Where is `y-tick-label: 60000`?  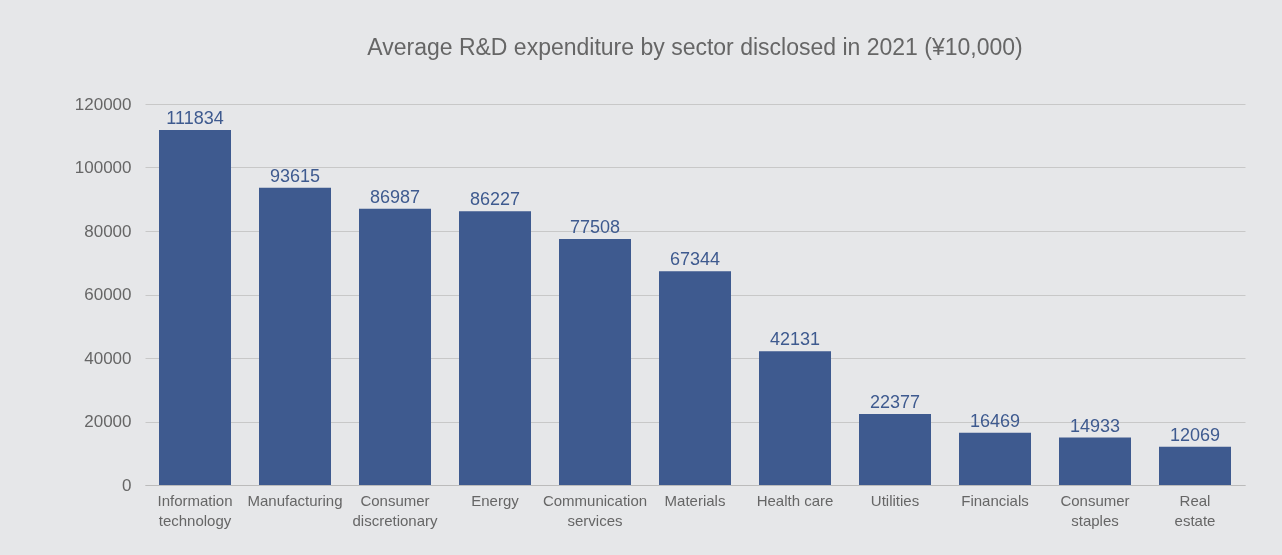
y-tick-label: 60000 is located at coordinates (108, 294).